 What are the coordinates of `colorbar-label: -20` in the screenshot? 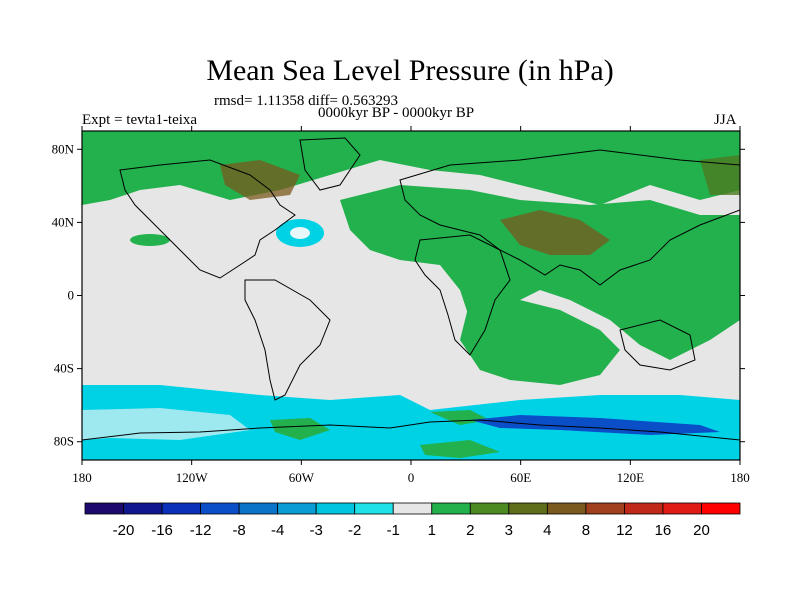 It's located at (124, 530).